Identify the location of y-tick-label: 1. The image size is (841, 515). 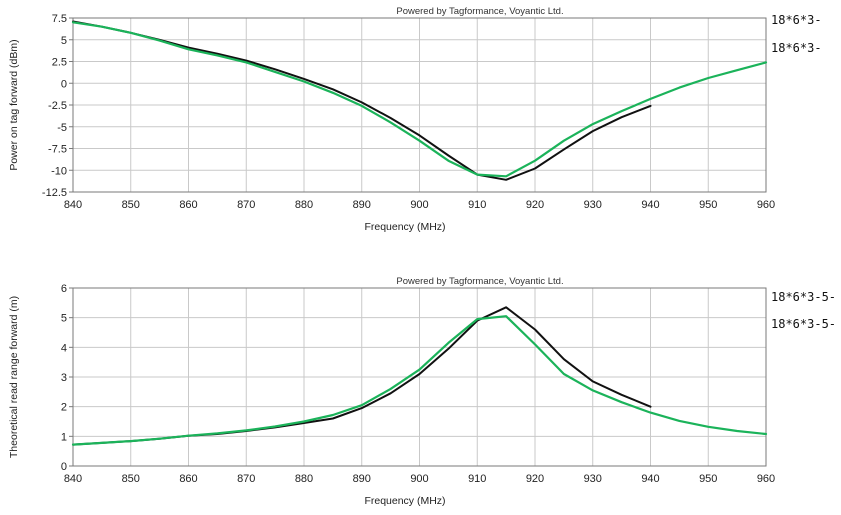
(64, 437).